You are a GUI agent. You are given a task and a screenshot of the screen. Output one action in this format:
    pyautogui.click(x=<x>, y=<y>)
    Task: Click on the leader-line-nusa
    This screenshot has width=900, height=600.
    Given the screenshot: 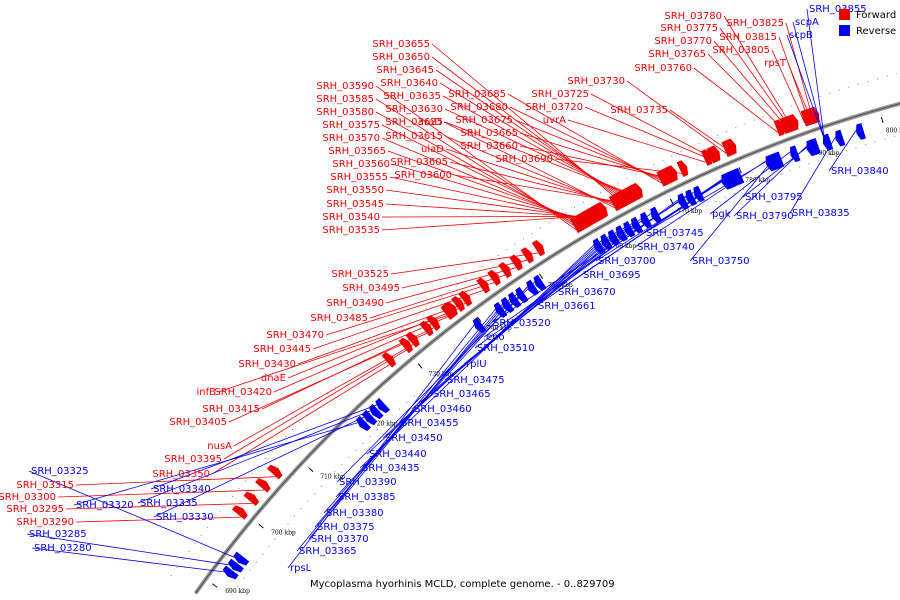 What is the action you would take?
    pyautogui.click(x=323, y=395)
    